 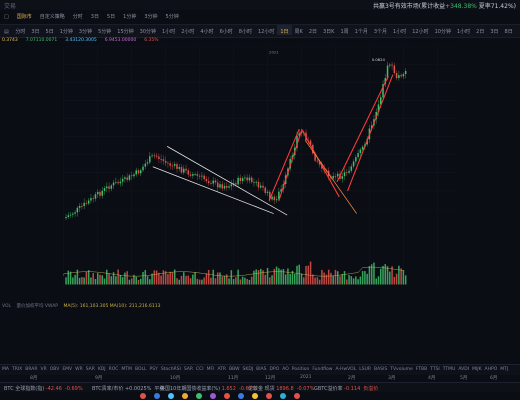 I want to click on status-item: 美国10年期国债收益率(%) 1.652 -0.62%, so click(x=208, y=388).